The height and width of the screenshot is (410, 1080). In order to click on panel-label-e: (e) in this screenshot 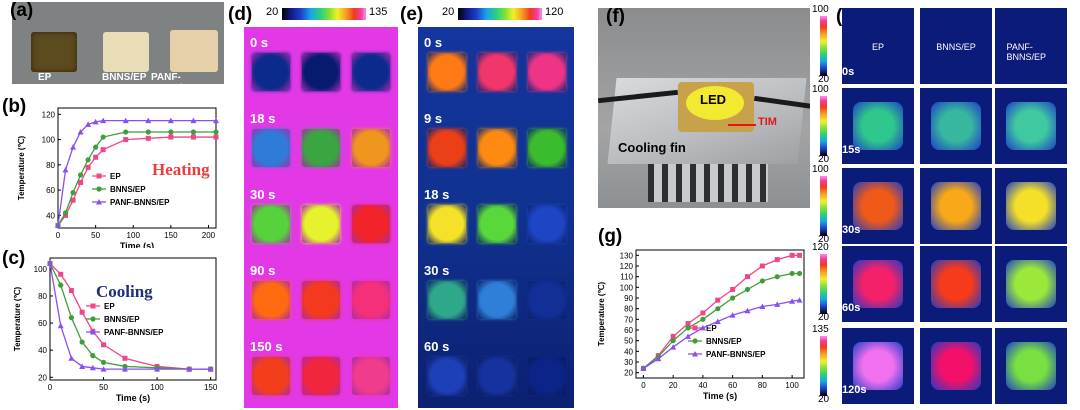, I will do `click(412, 14)`.